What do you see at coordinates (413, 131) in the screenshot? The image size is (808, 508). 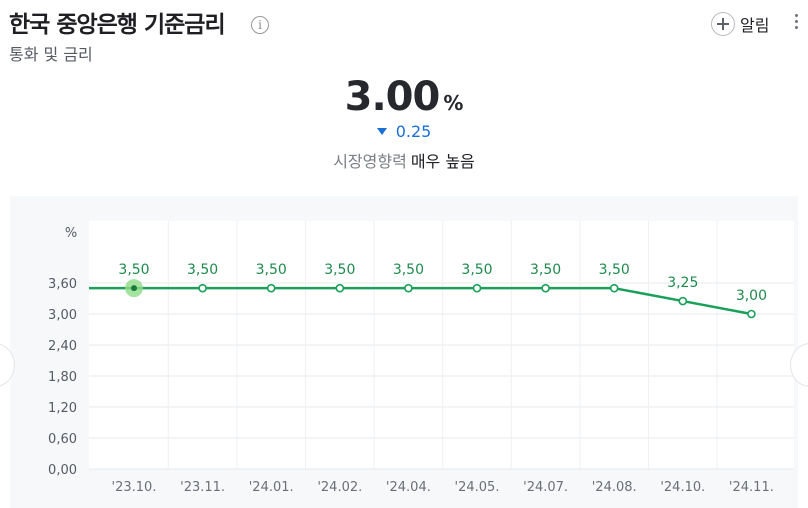 I see `change-value: 0.25` at bounding box center [413, 131].